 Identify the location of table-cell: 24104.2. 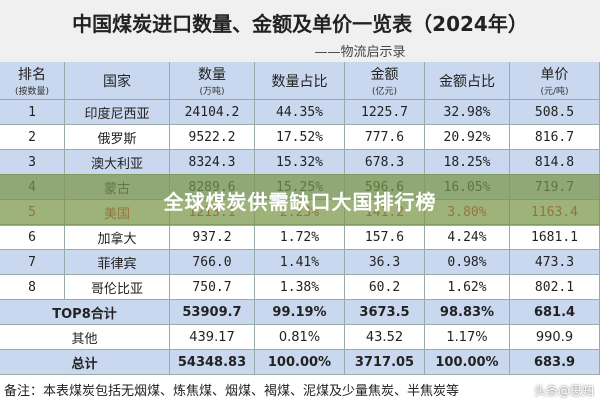
(212, 112).